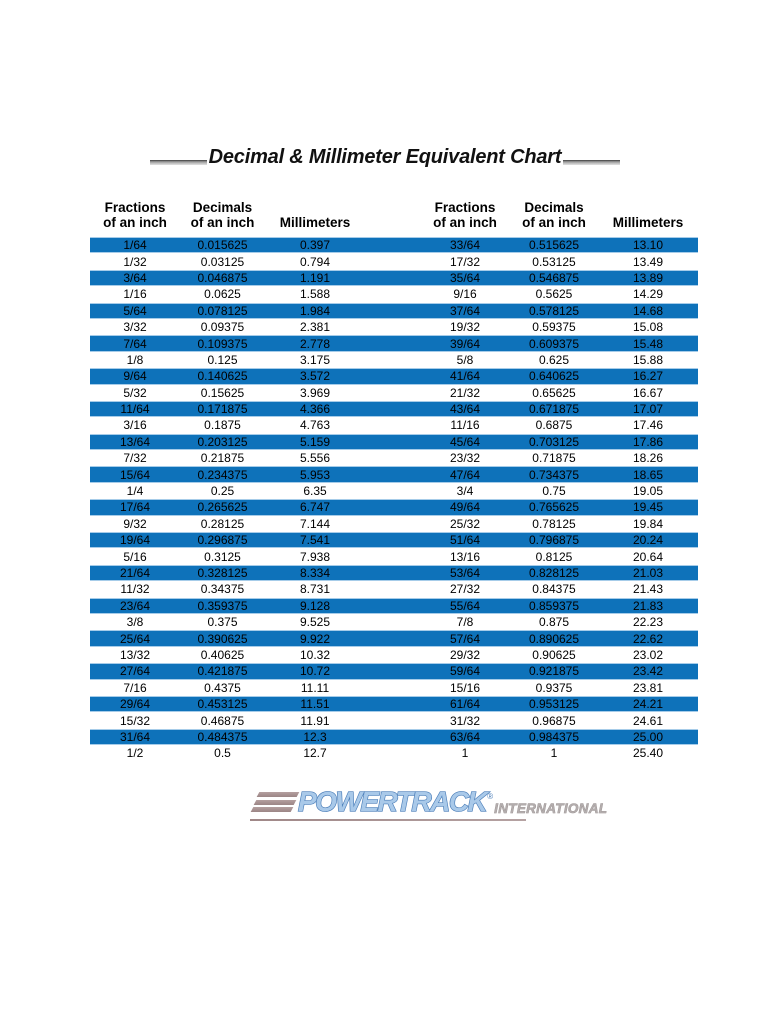  Describe the element at coordinates (135, 736) in the screenshot. I see `table-cell: 31/64` at that location.